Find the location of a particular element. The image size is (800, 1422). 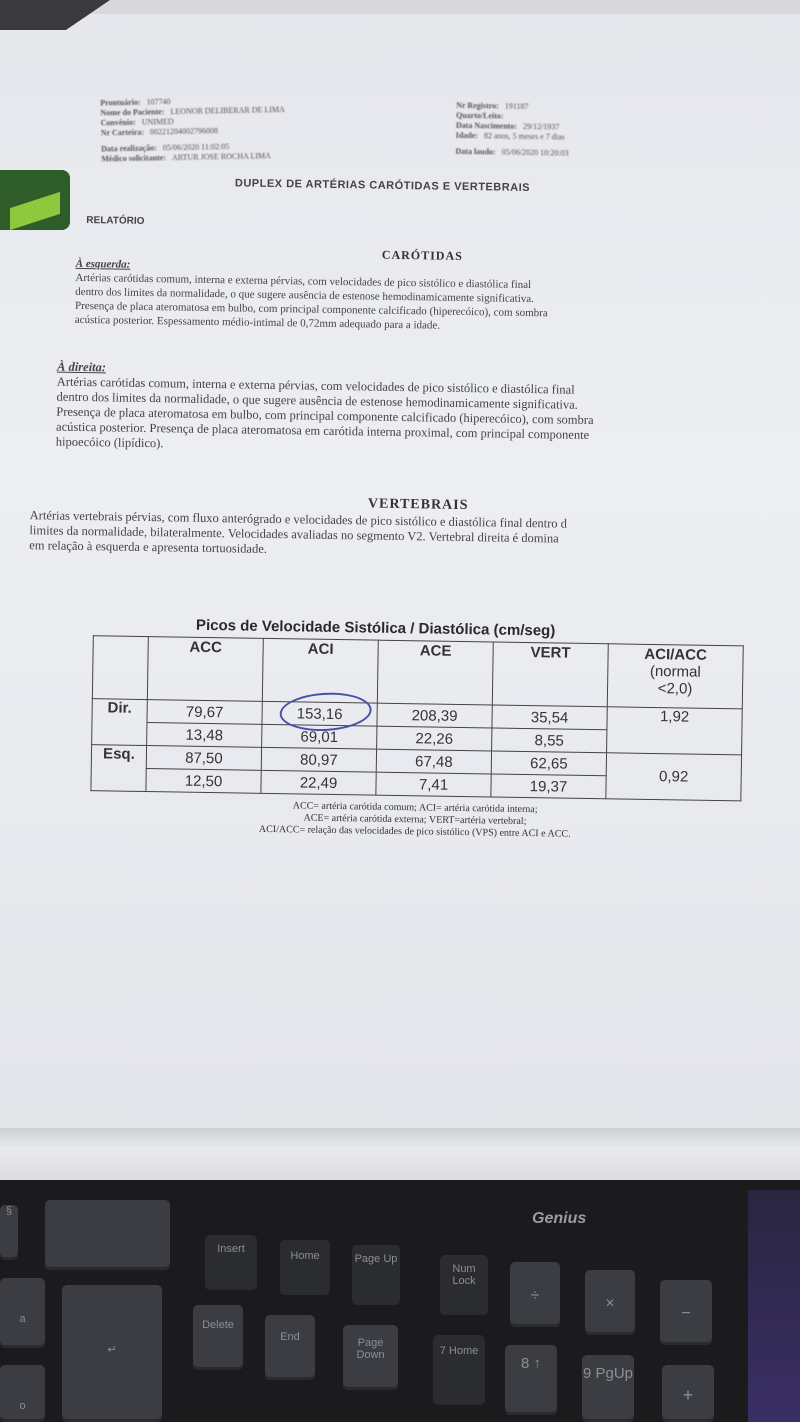

key-plus: + is located at coordinates (688, 1393).